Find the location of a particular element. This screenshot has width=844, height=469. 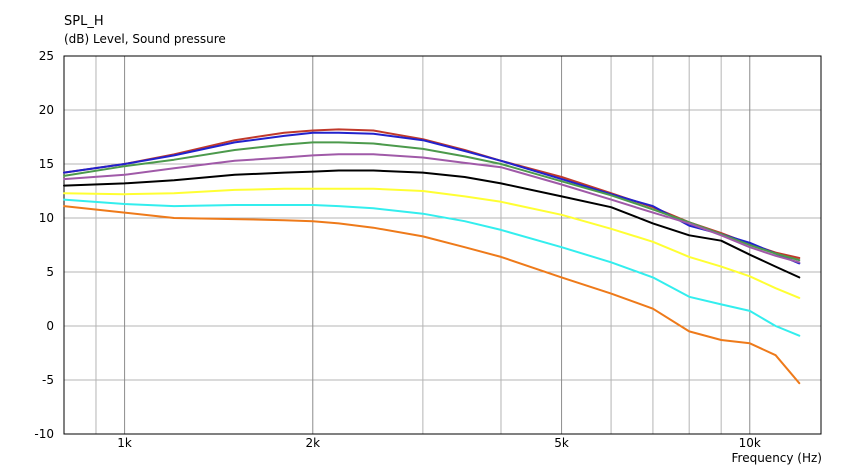

y-tick-label: 5 is located at coordinates (50, 272).